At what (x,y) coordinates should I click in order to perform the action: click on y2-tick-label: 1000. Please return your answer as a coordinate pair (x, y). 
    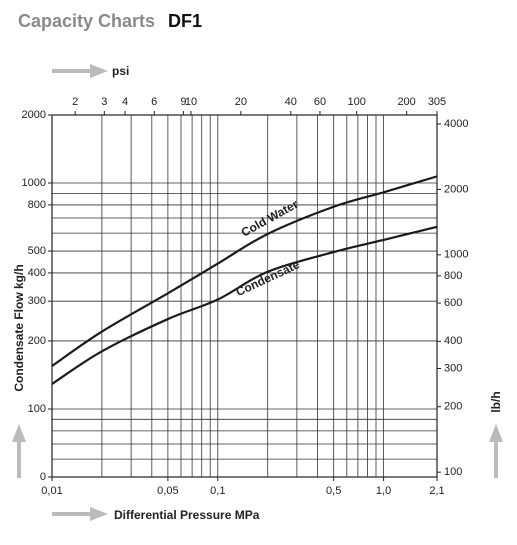
    Looking at the image, I should click on (456, 255).